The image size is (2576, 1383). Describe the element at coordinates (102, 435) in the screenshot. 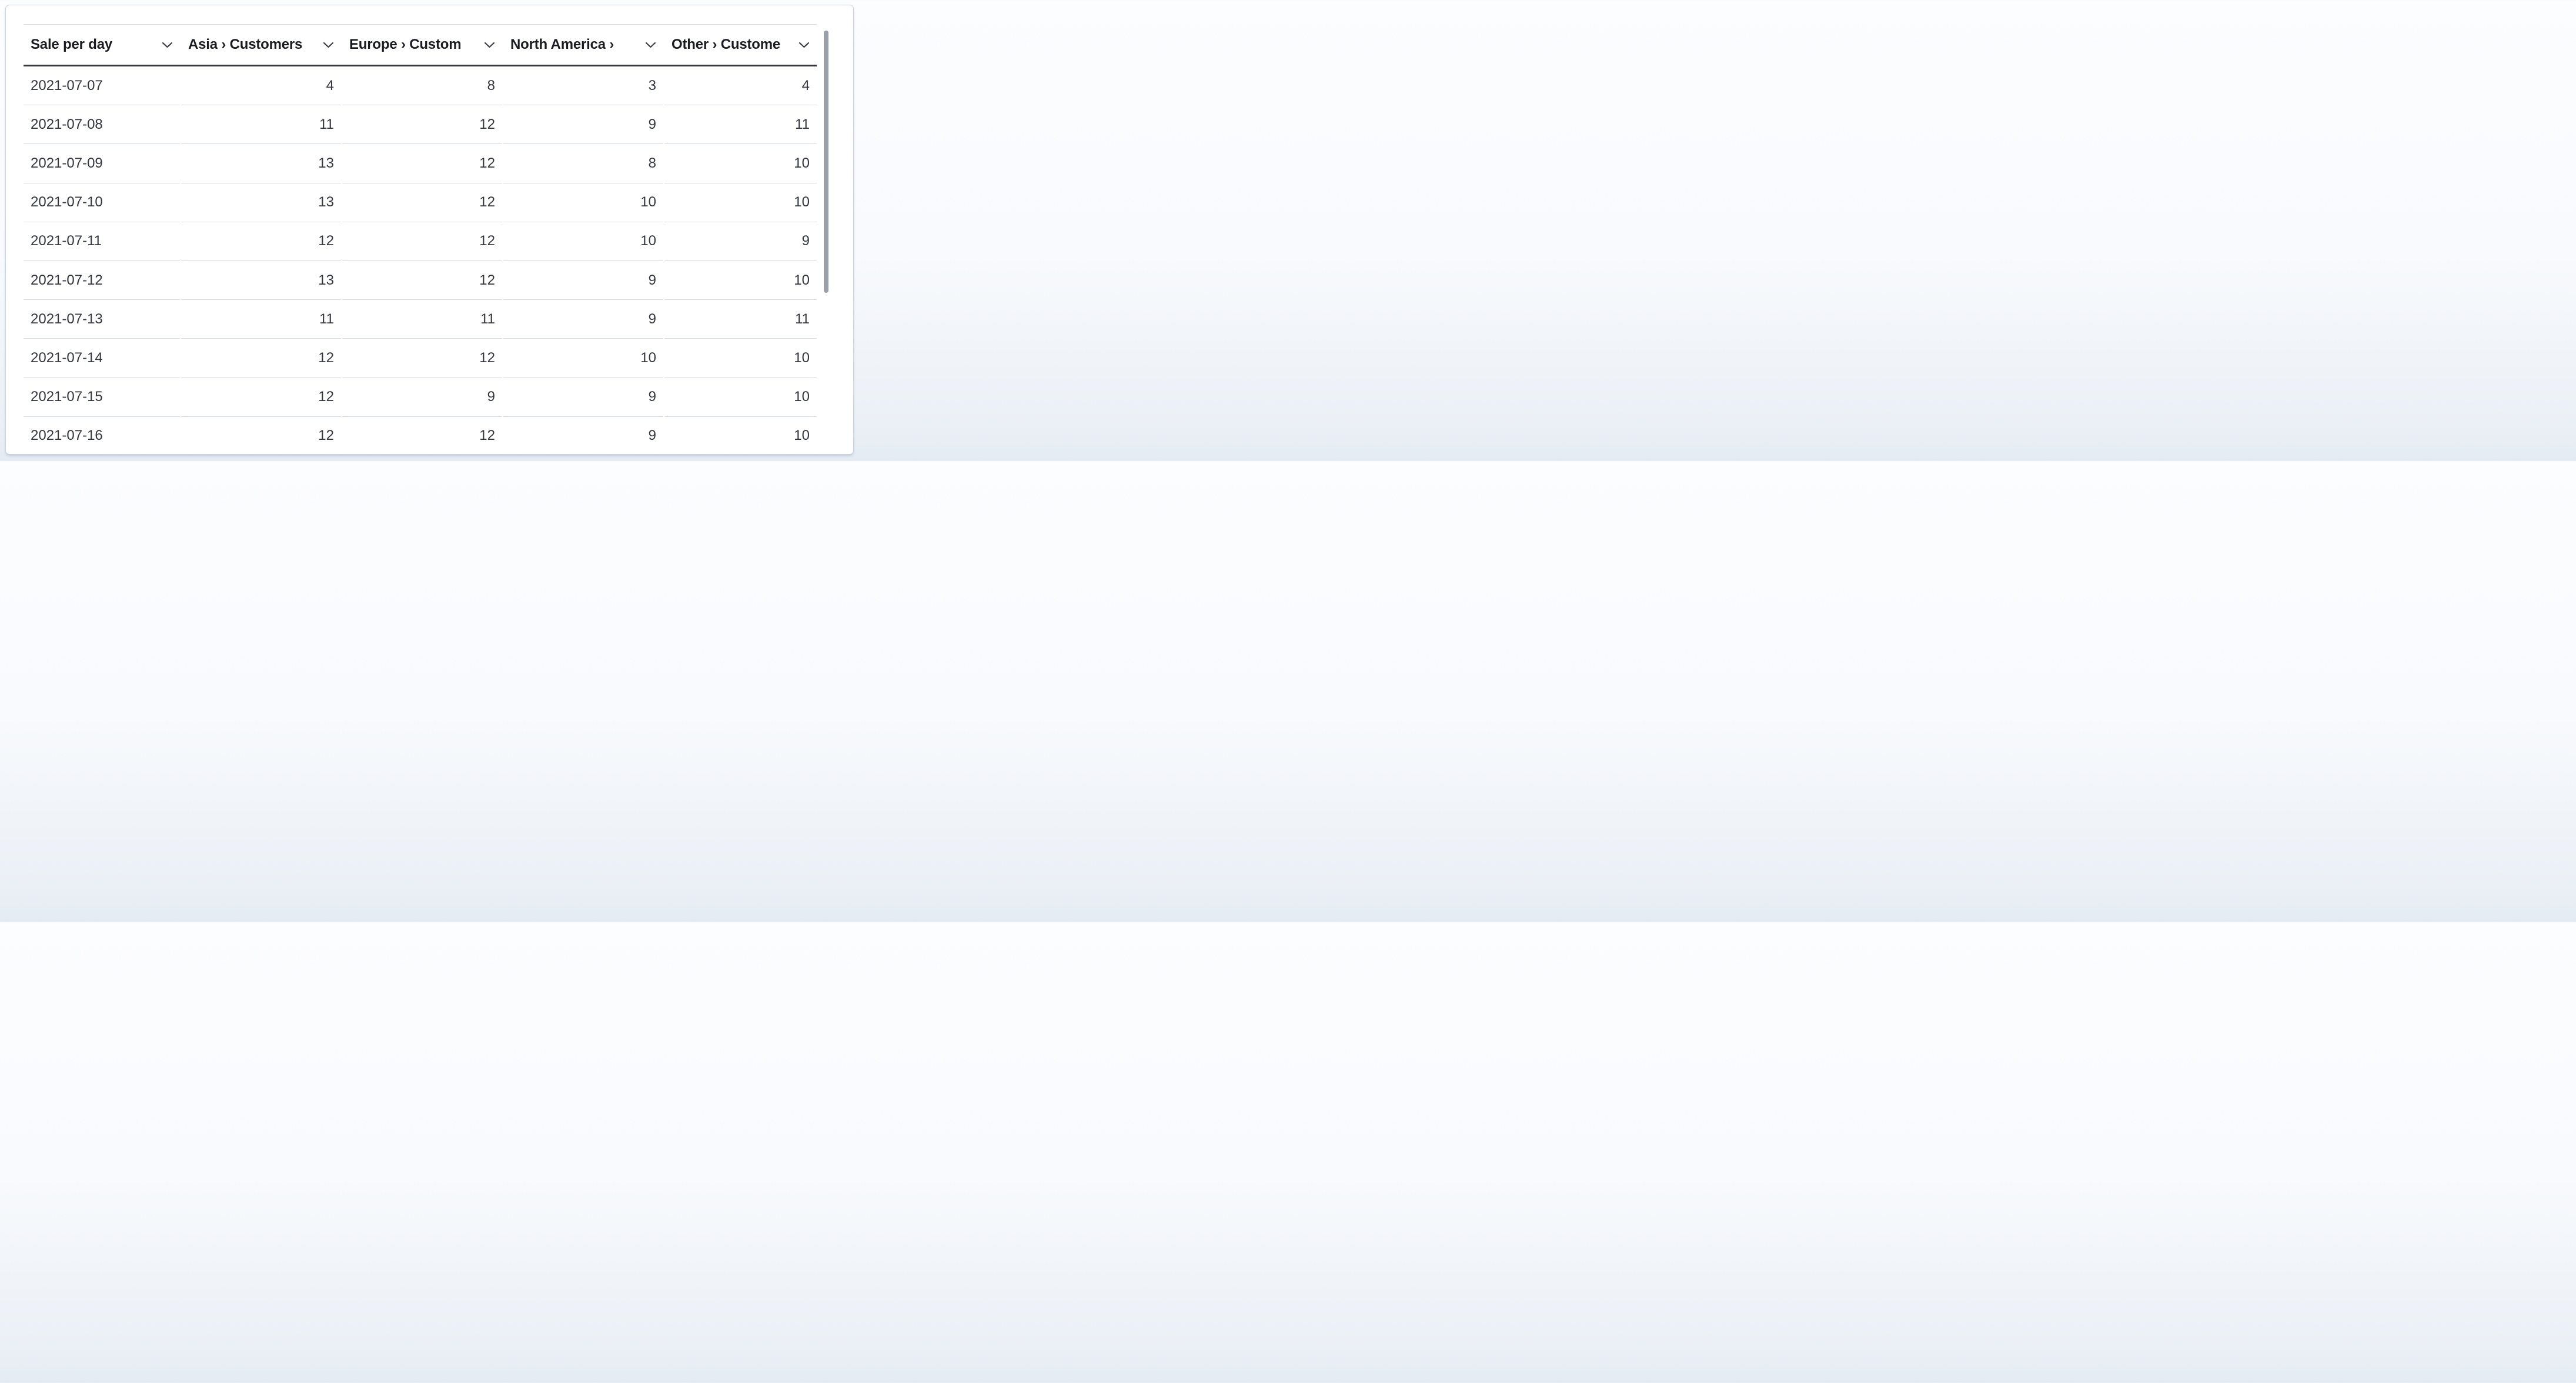

I see `date-cell: 2021-07-16` at that location.